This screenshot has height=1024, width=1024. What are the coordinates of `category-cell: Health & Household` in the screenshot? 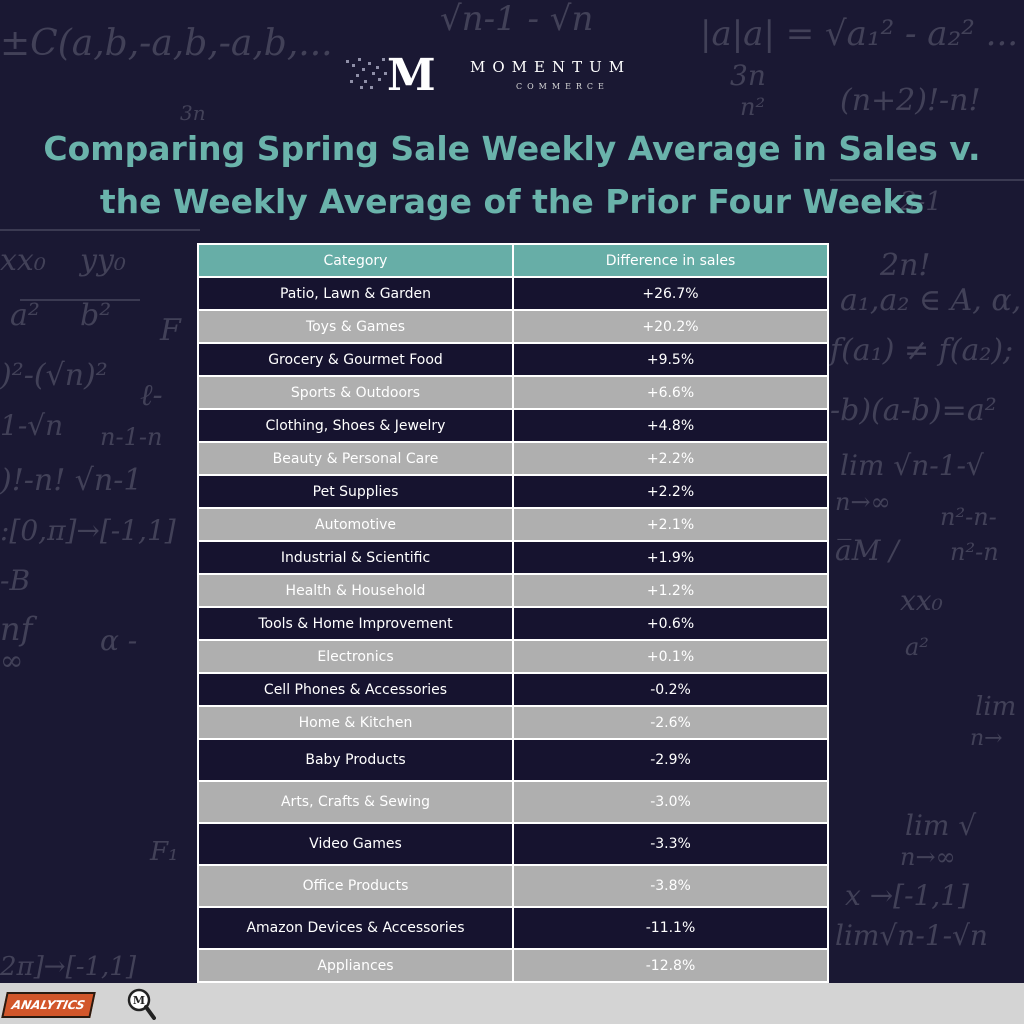 It's located at (355, 590).